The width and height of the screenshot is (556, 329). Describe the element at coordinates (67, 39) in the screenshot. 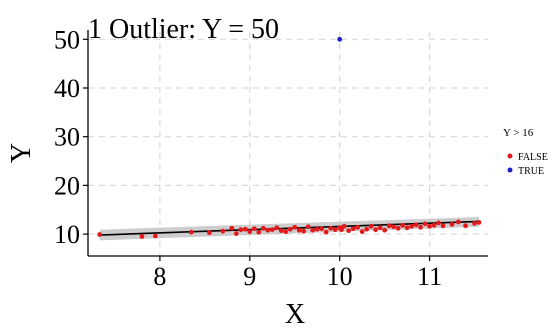

I see `y-tick-label: 50` at that location.